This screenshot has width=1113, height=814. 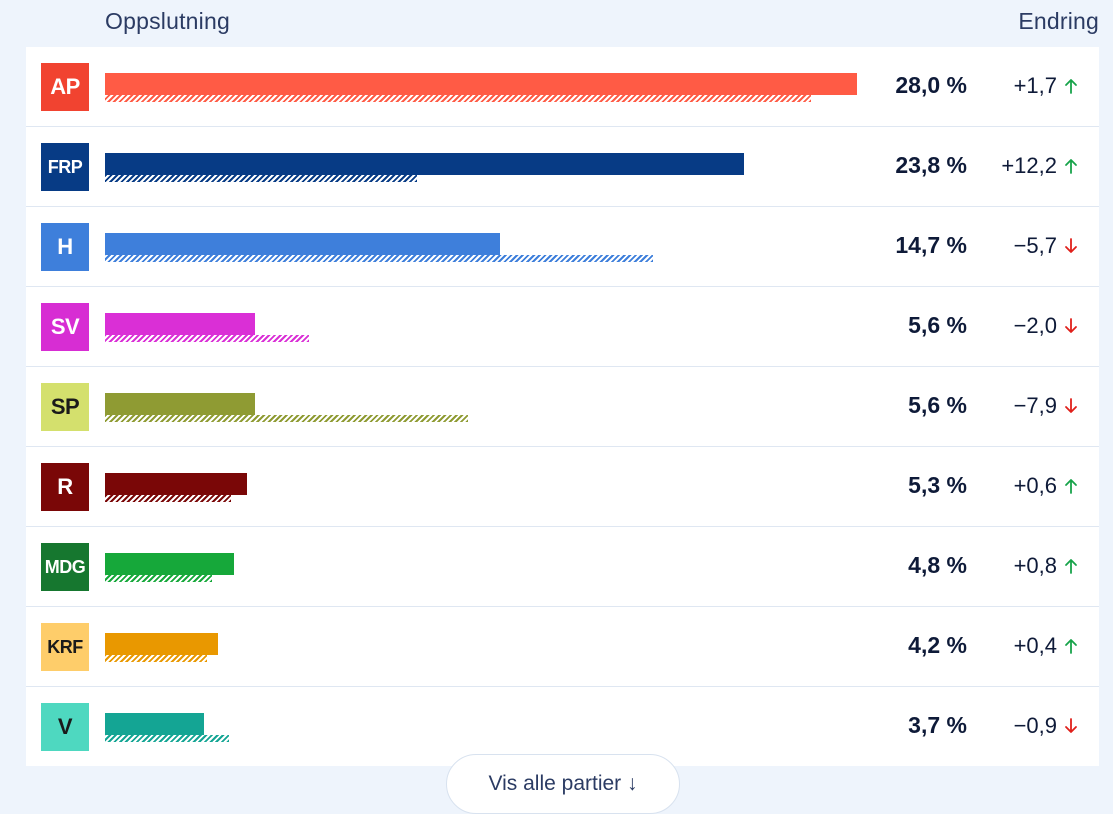 I want to click on party-badge: H, so click(x=65, y=247).